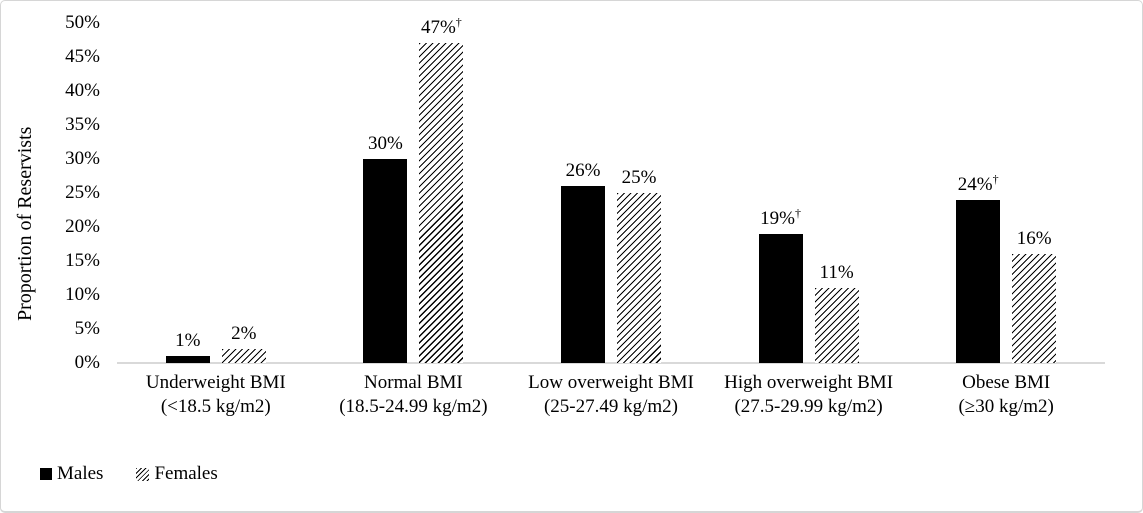 The width and height of the screenshot is (1143, 513). What do you see at coordinates (809, 382) in the screenshot?
I see `category-name: High overweight BMI` at bounding box center [809, 382].